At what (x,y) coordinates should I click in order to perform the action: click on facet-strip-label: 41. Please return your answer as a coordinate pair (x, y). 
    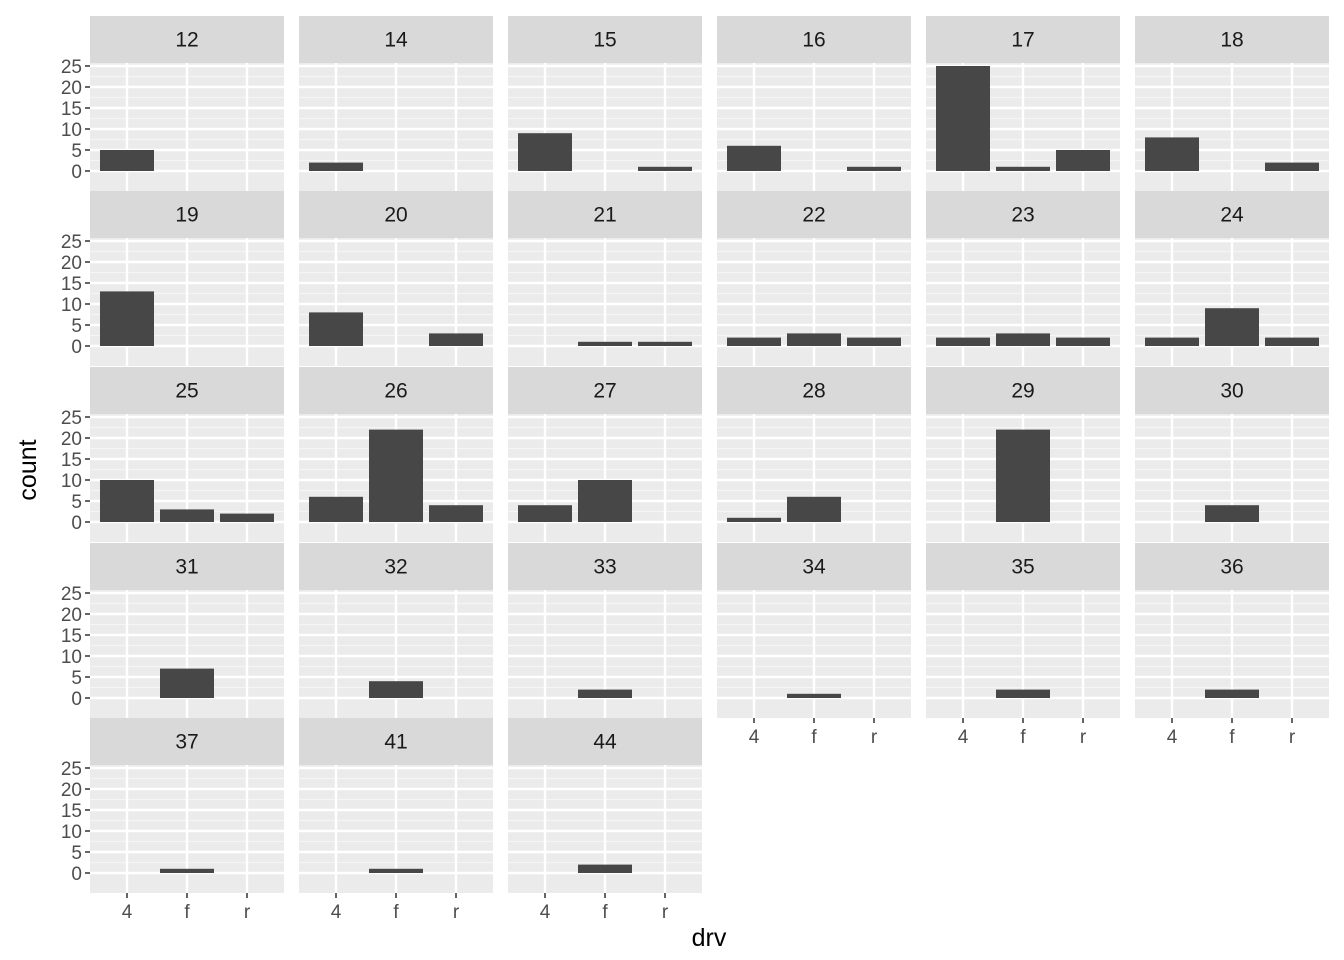
    Looking at the image, I should click on (395, 742).